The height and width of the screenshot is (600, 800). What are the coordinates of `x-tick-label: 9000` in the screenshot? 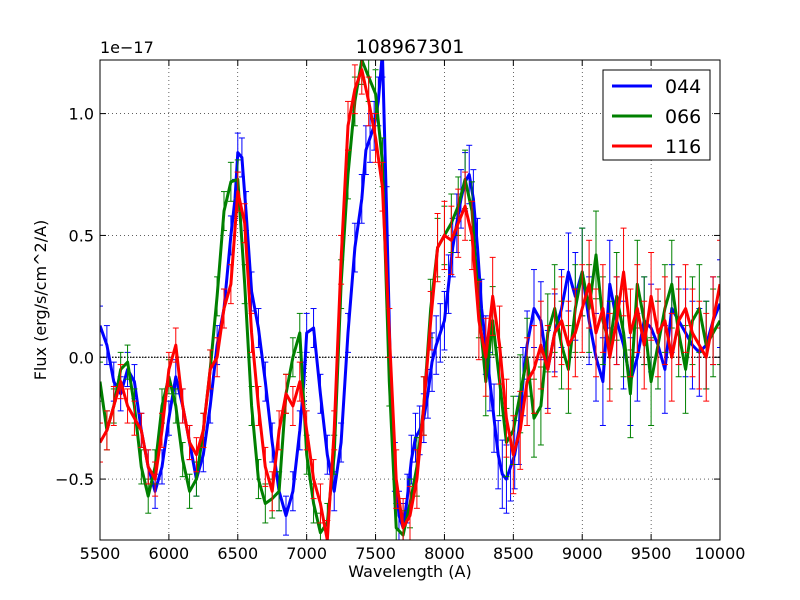 It's located at (582, 553).